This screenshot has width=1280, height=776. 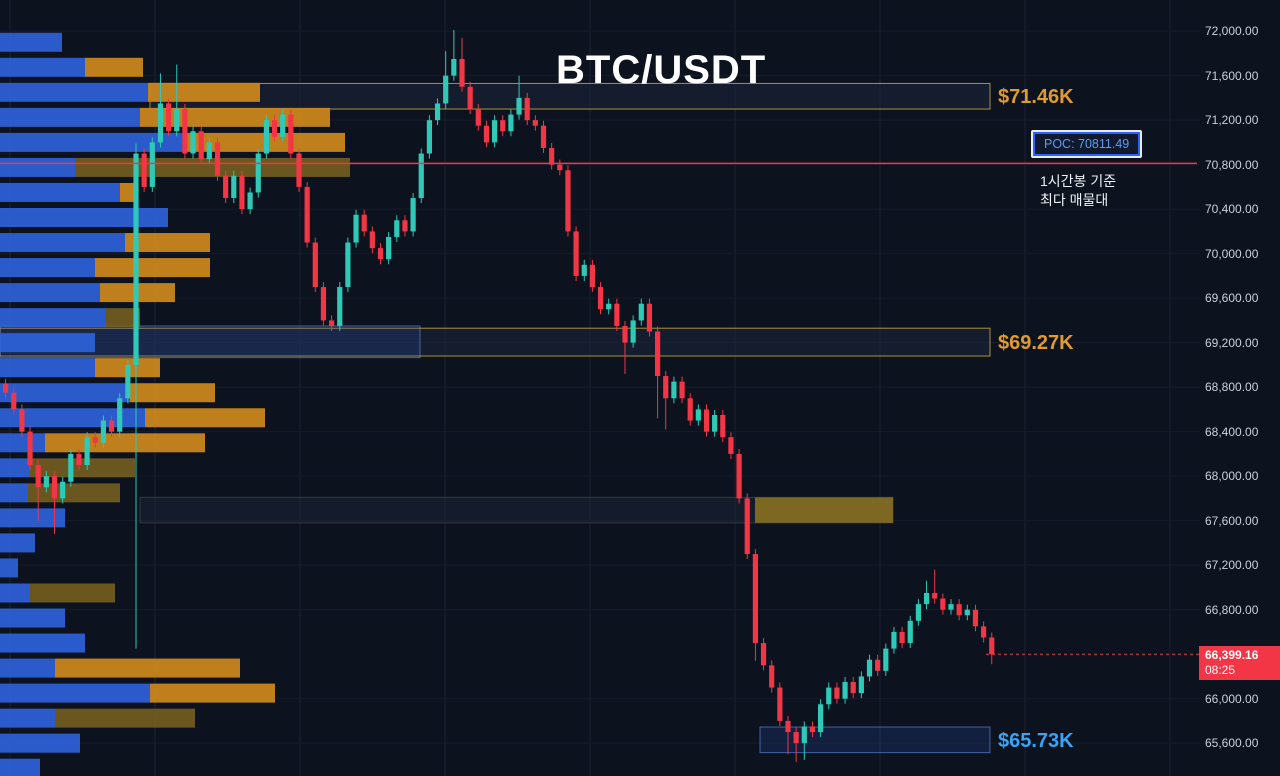 What do you see at coordinates (1087, 144) in the screenshot?
I see `poc-tooltip: POC: 70811.49` at bounding box center [1087, 144].